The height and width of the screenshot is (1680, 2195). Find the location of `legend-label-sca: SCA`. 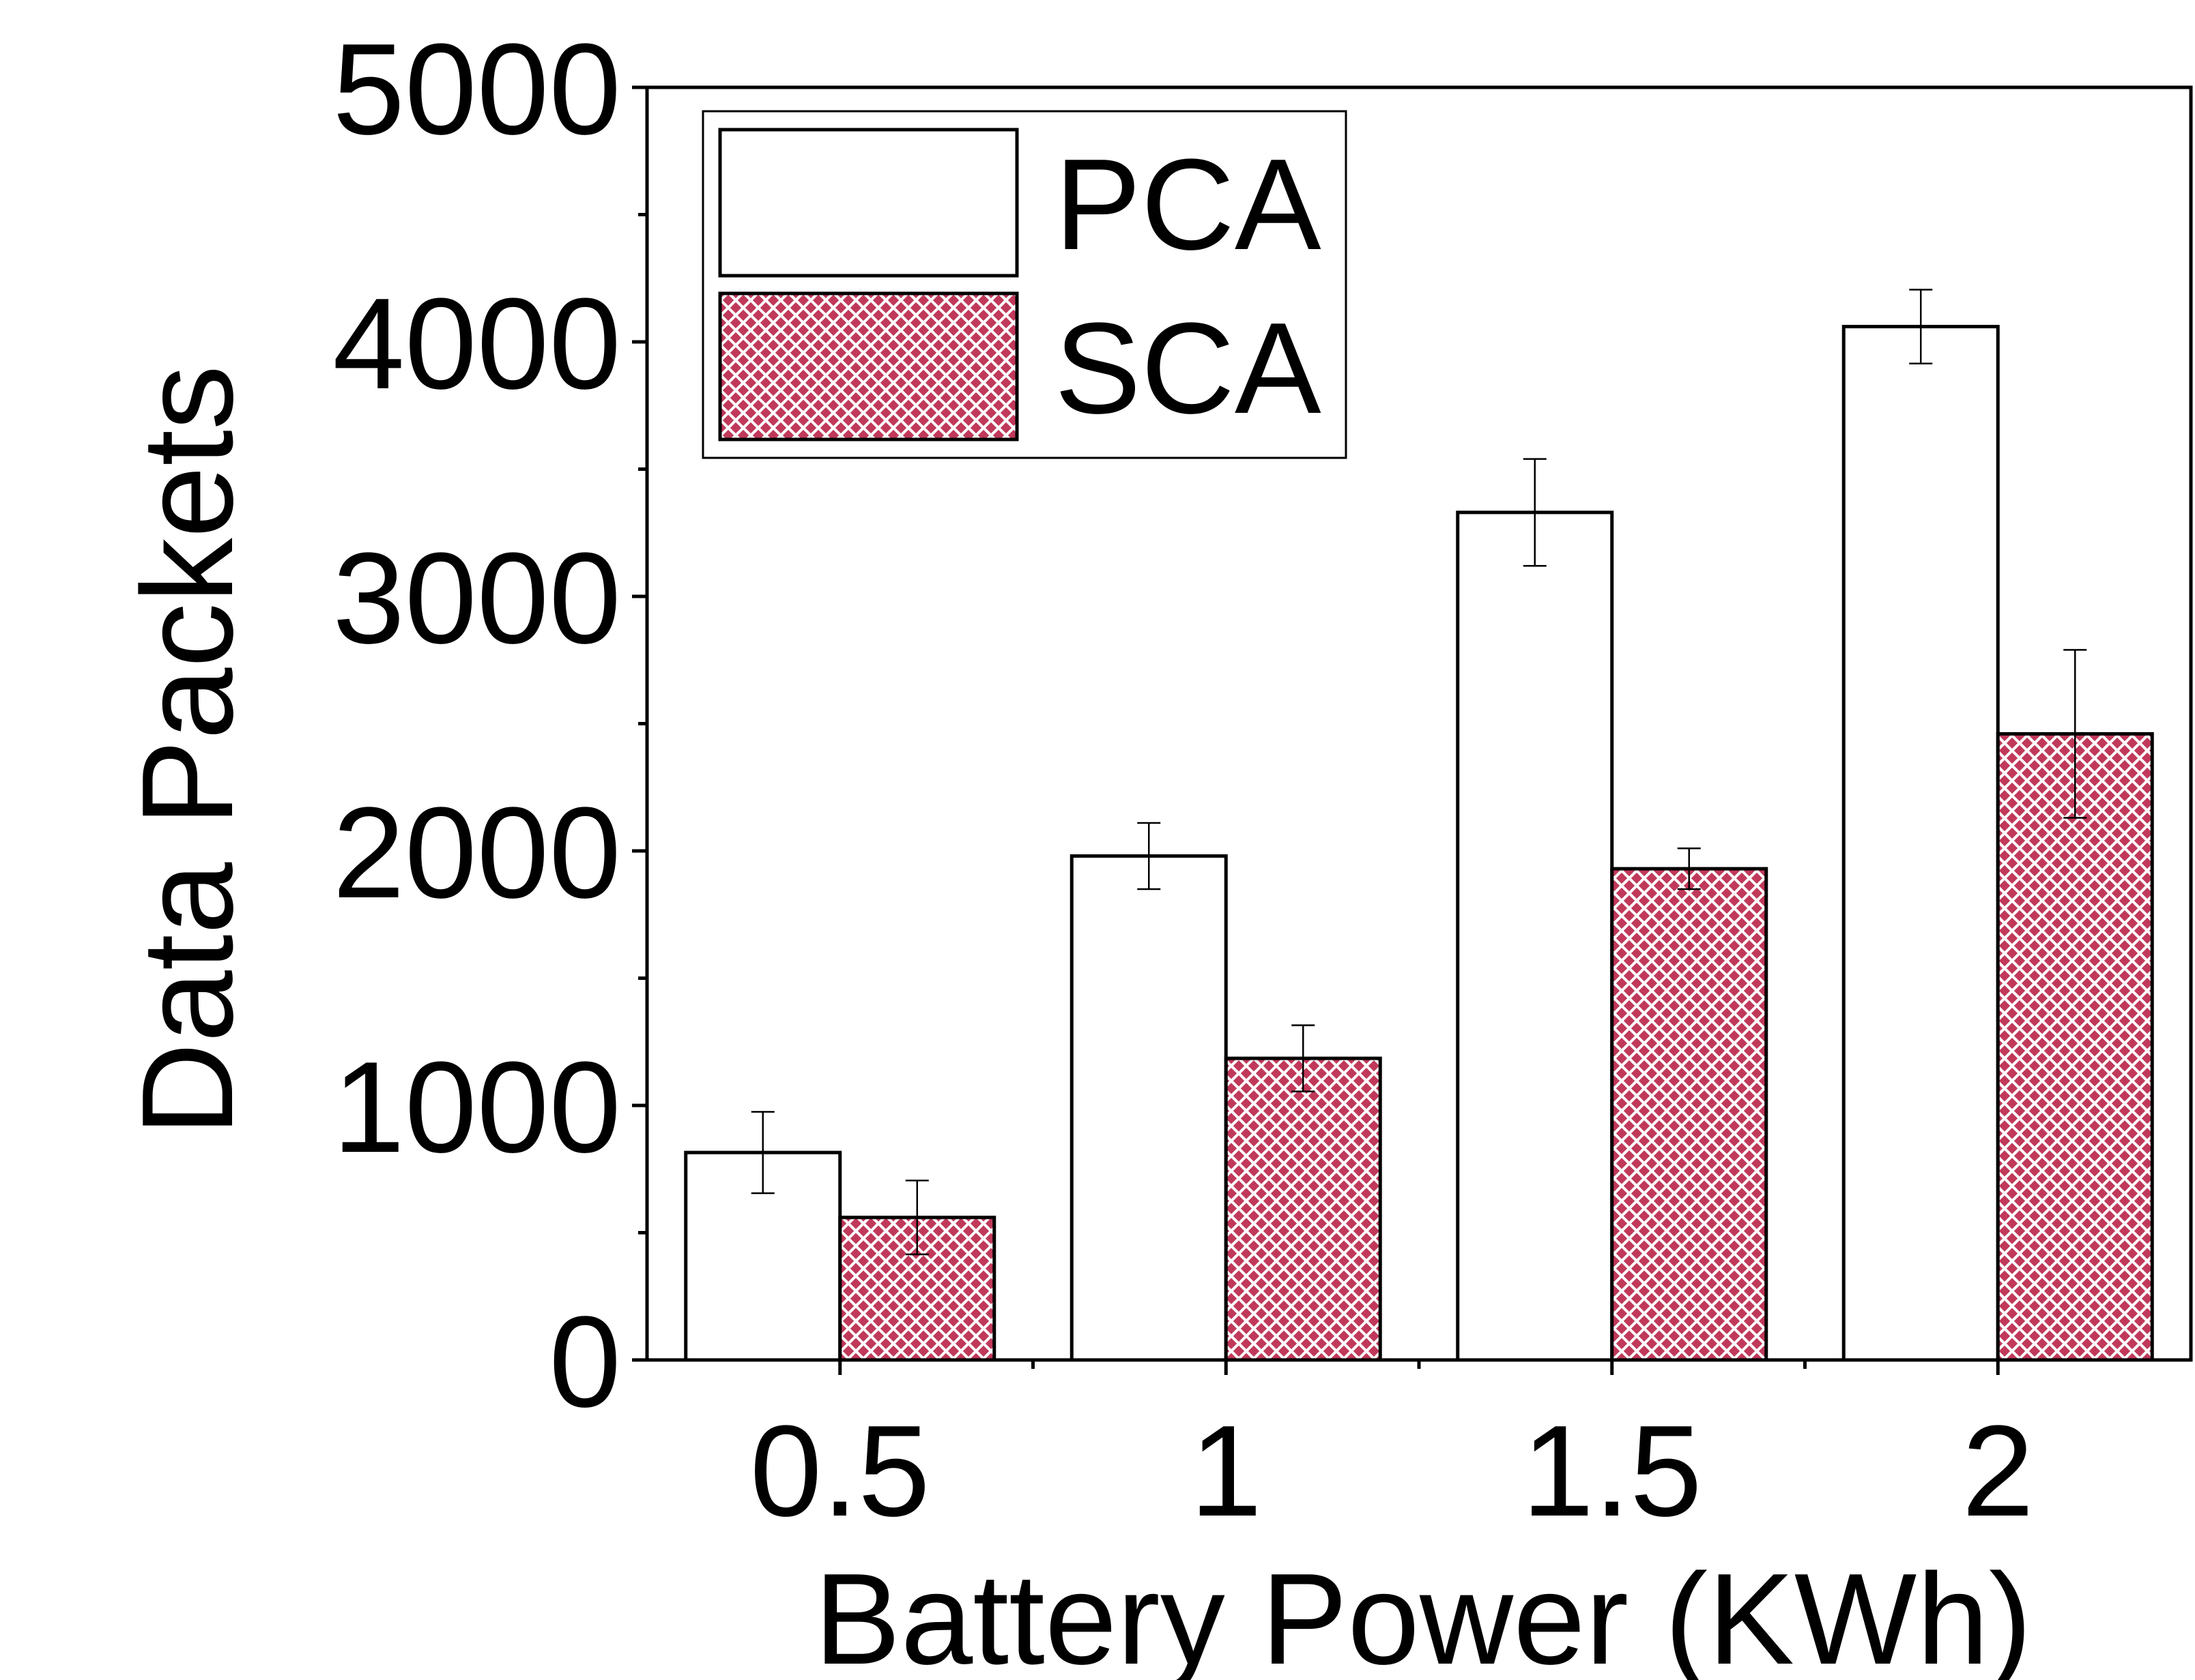

legend-label-sca: SCA is located at coordinates (1188, 368).